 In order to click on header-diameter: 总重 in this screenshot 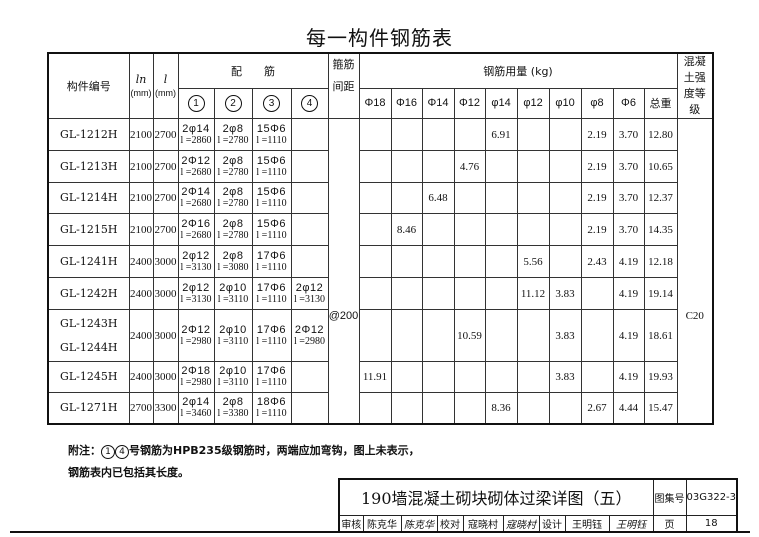, I will do `click(660, 103)`.